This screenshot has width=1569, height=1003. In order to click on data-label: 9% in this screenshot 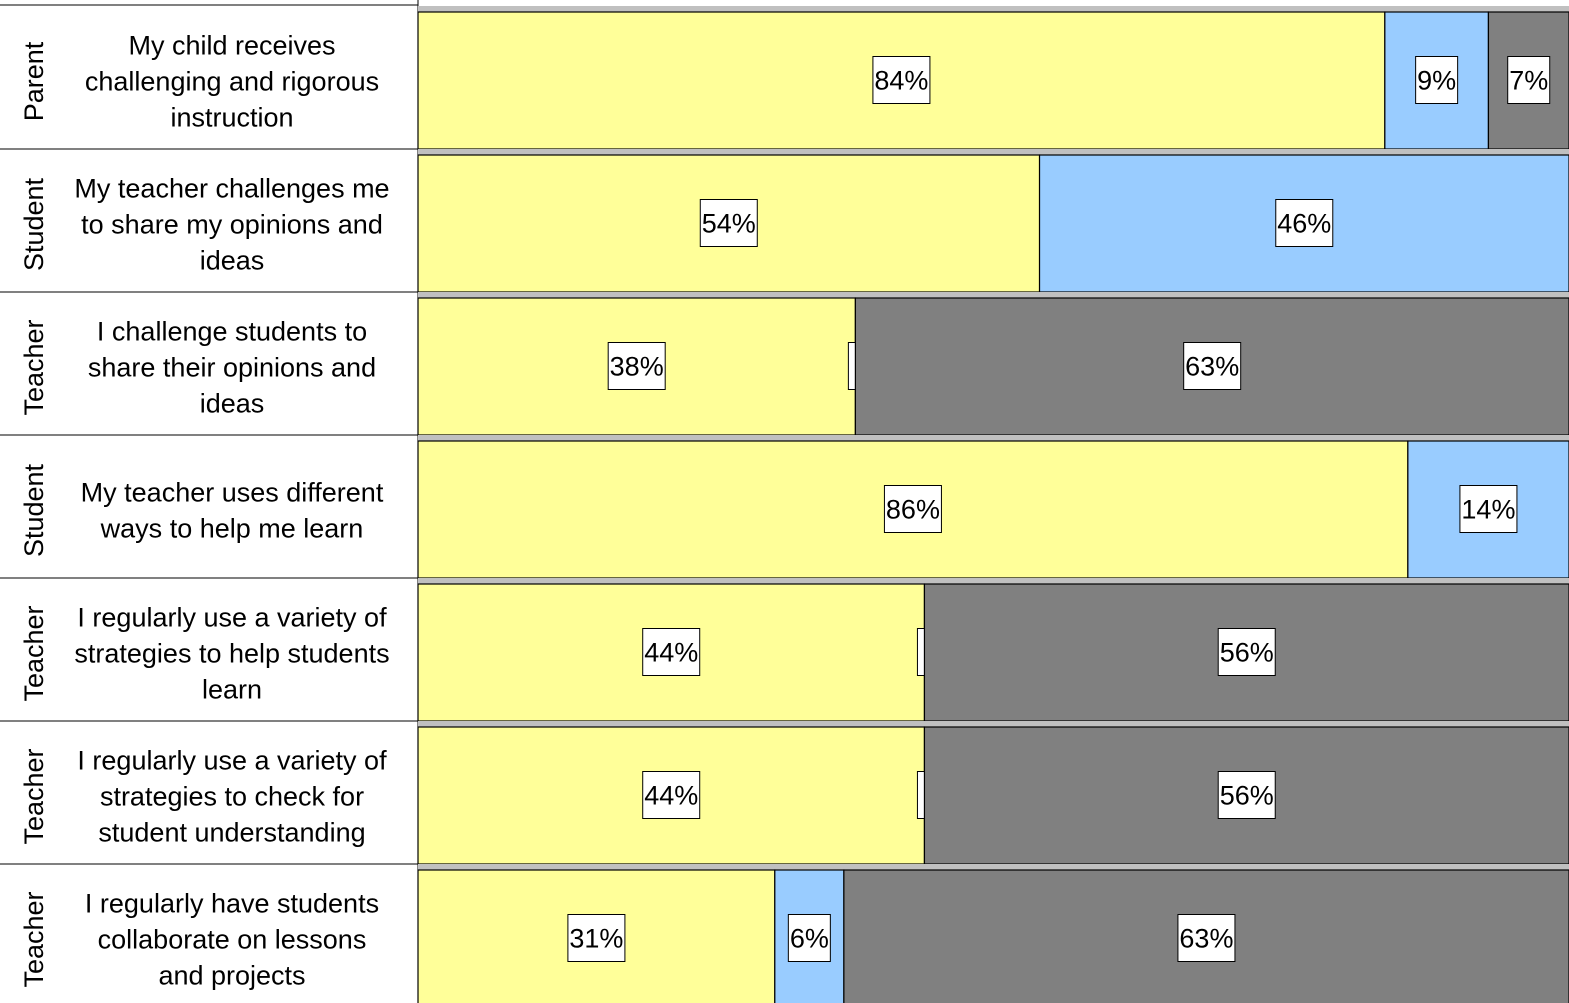, I will do `click(1436, 81)`.